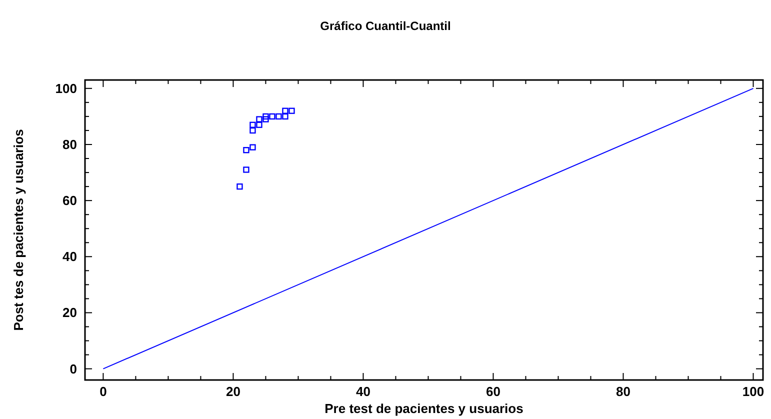 The width and height of the screenshot is (771, 419). I want to click on x-tick-label: 40, so click(363, 391).